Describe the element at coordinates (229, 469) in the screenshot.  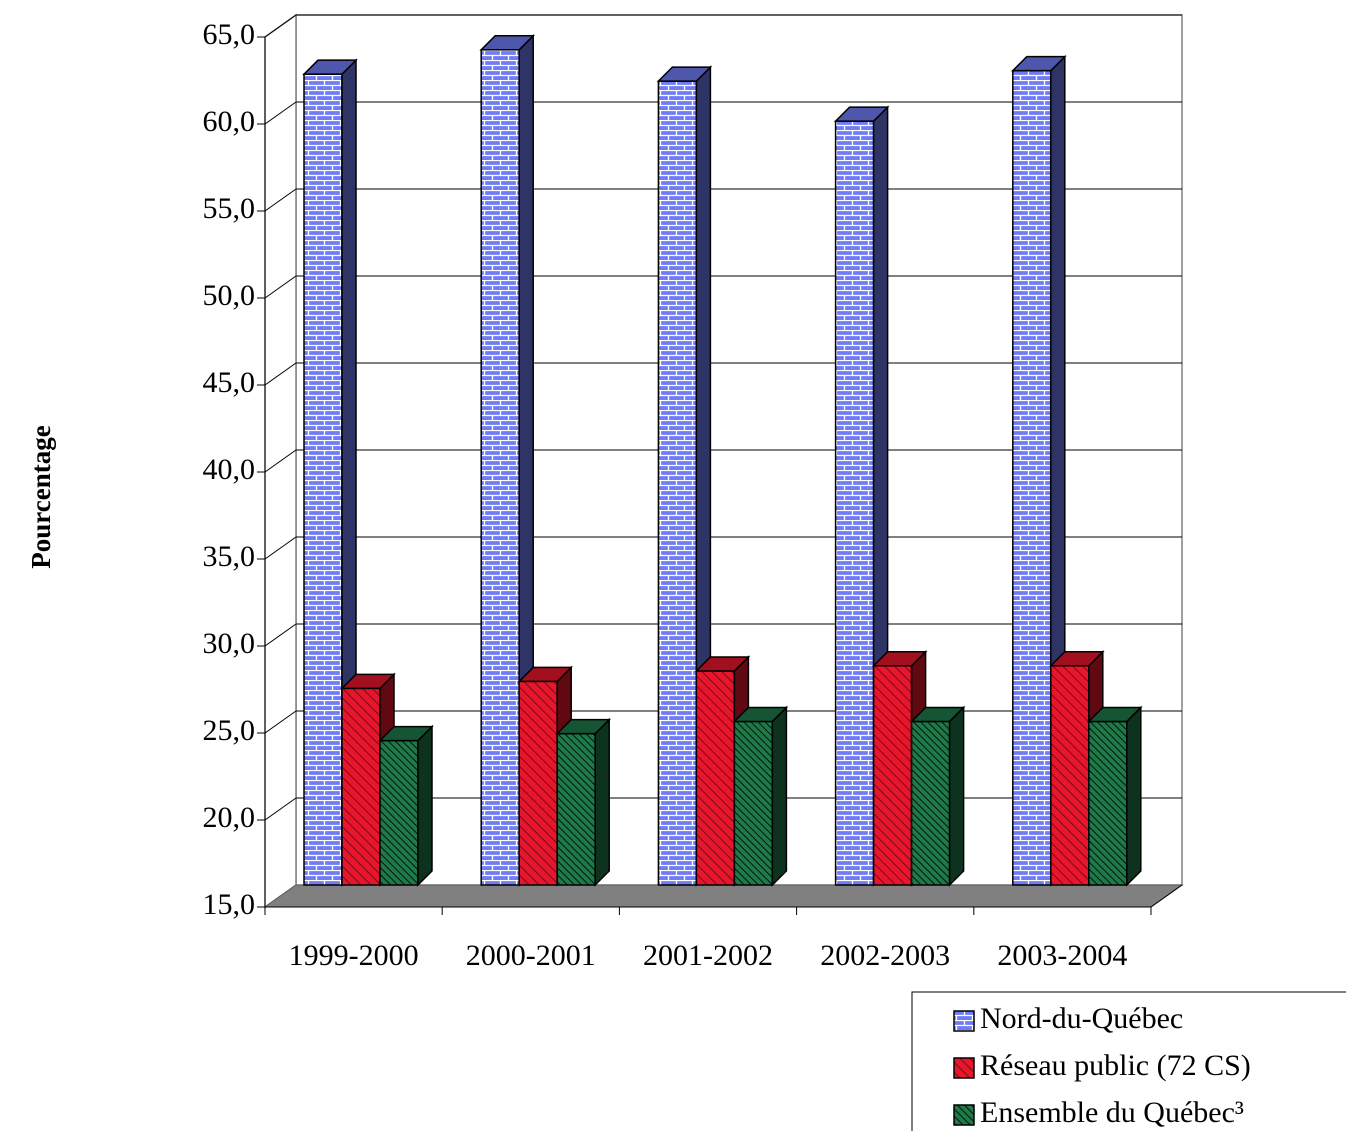
I see `y-tick-label: 40,0` at that location.